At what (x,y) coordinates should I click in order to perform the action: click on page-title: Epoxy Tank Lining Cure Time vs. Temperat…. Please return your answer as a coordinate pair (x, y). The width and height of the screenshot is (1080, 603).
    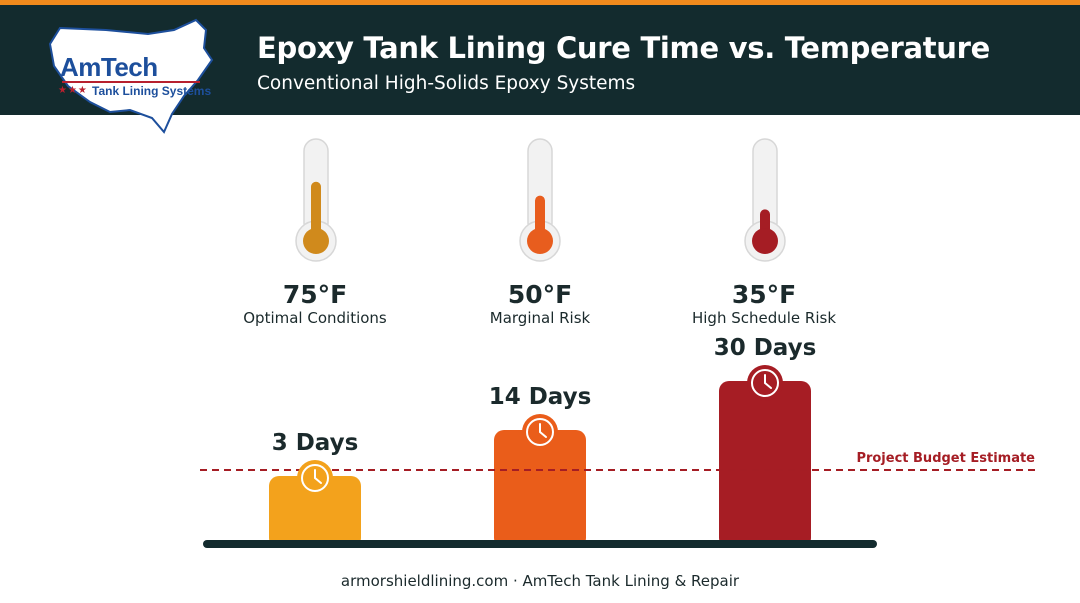
    Looking at the image, I should click on (624, 48).